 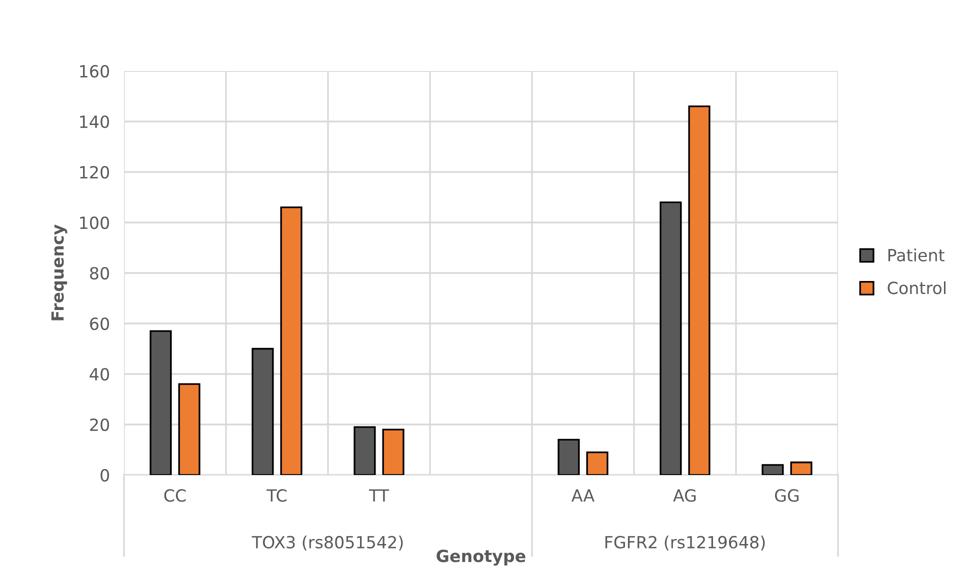 What do you see at coordinates (685, 543) in the screenshot?
I see `text: FGFR2 (rs1219648)` at bounding box center [685, 543].